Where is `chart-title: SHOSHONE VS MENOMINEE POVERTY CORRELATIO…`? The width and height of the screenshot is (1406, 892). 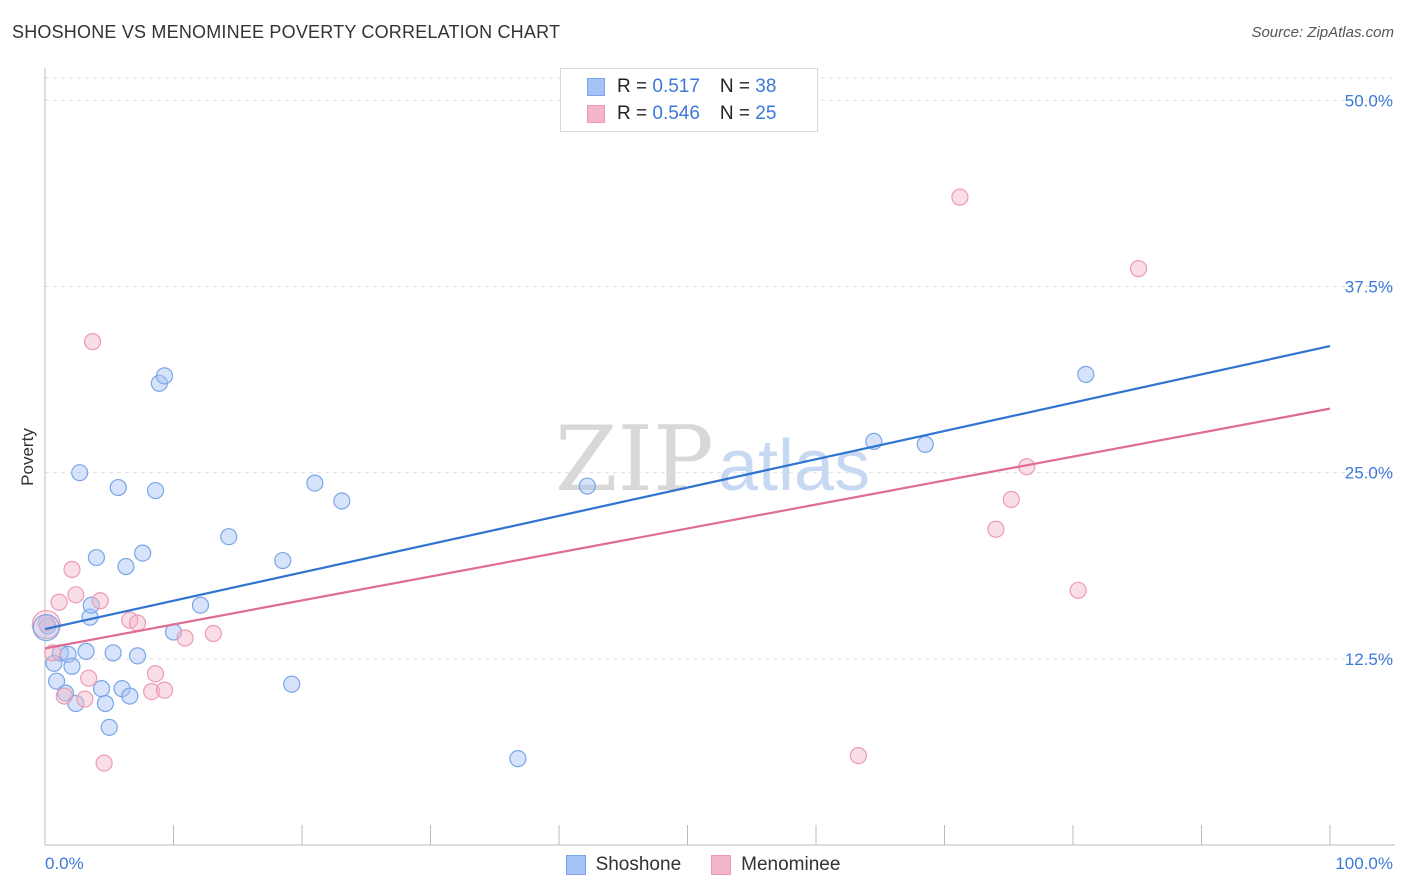 chart-title: SHOSHONE VS MENOMINEE POVERTY CORRELATIO… is located at coordinates (286, 32).